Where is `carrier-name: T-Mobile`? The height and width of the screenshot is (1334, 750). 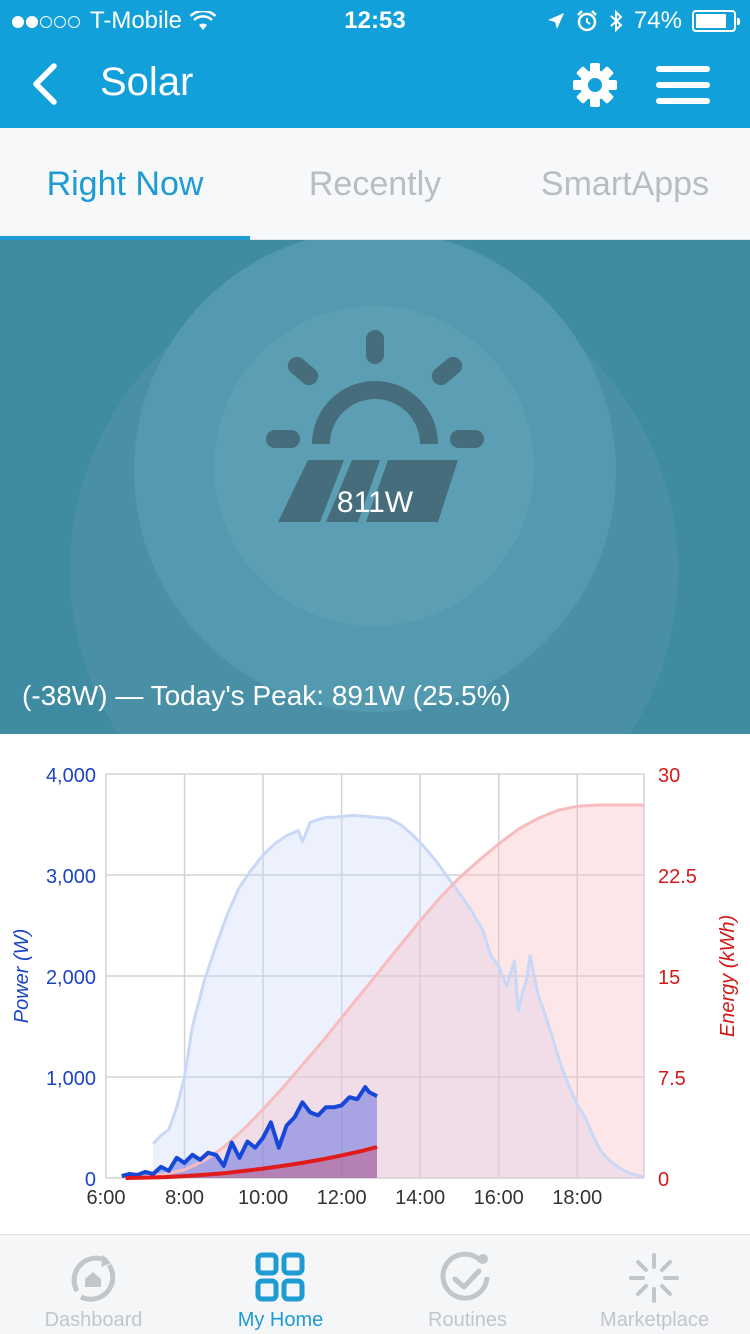
carrier-name: T-Mobile is located at coordinates (136, 20).